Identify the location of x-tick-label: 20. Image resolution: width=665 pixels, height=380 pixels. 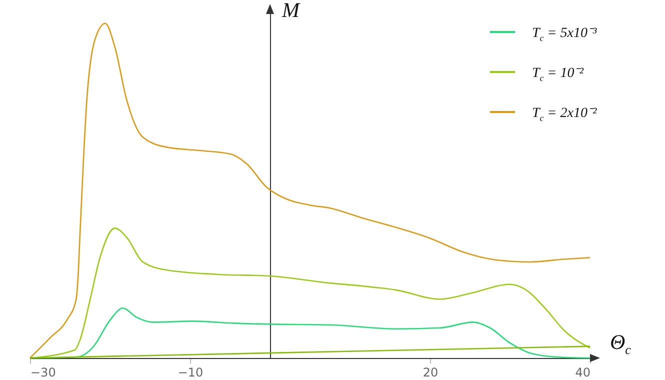
(430, 373).